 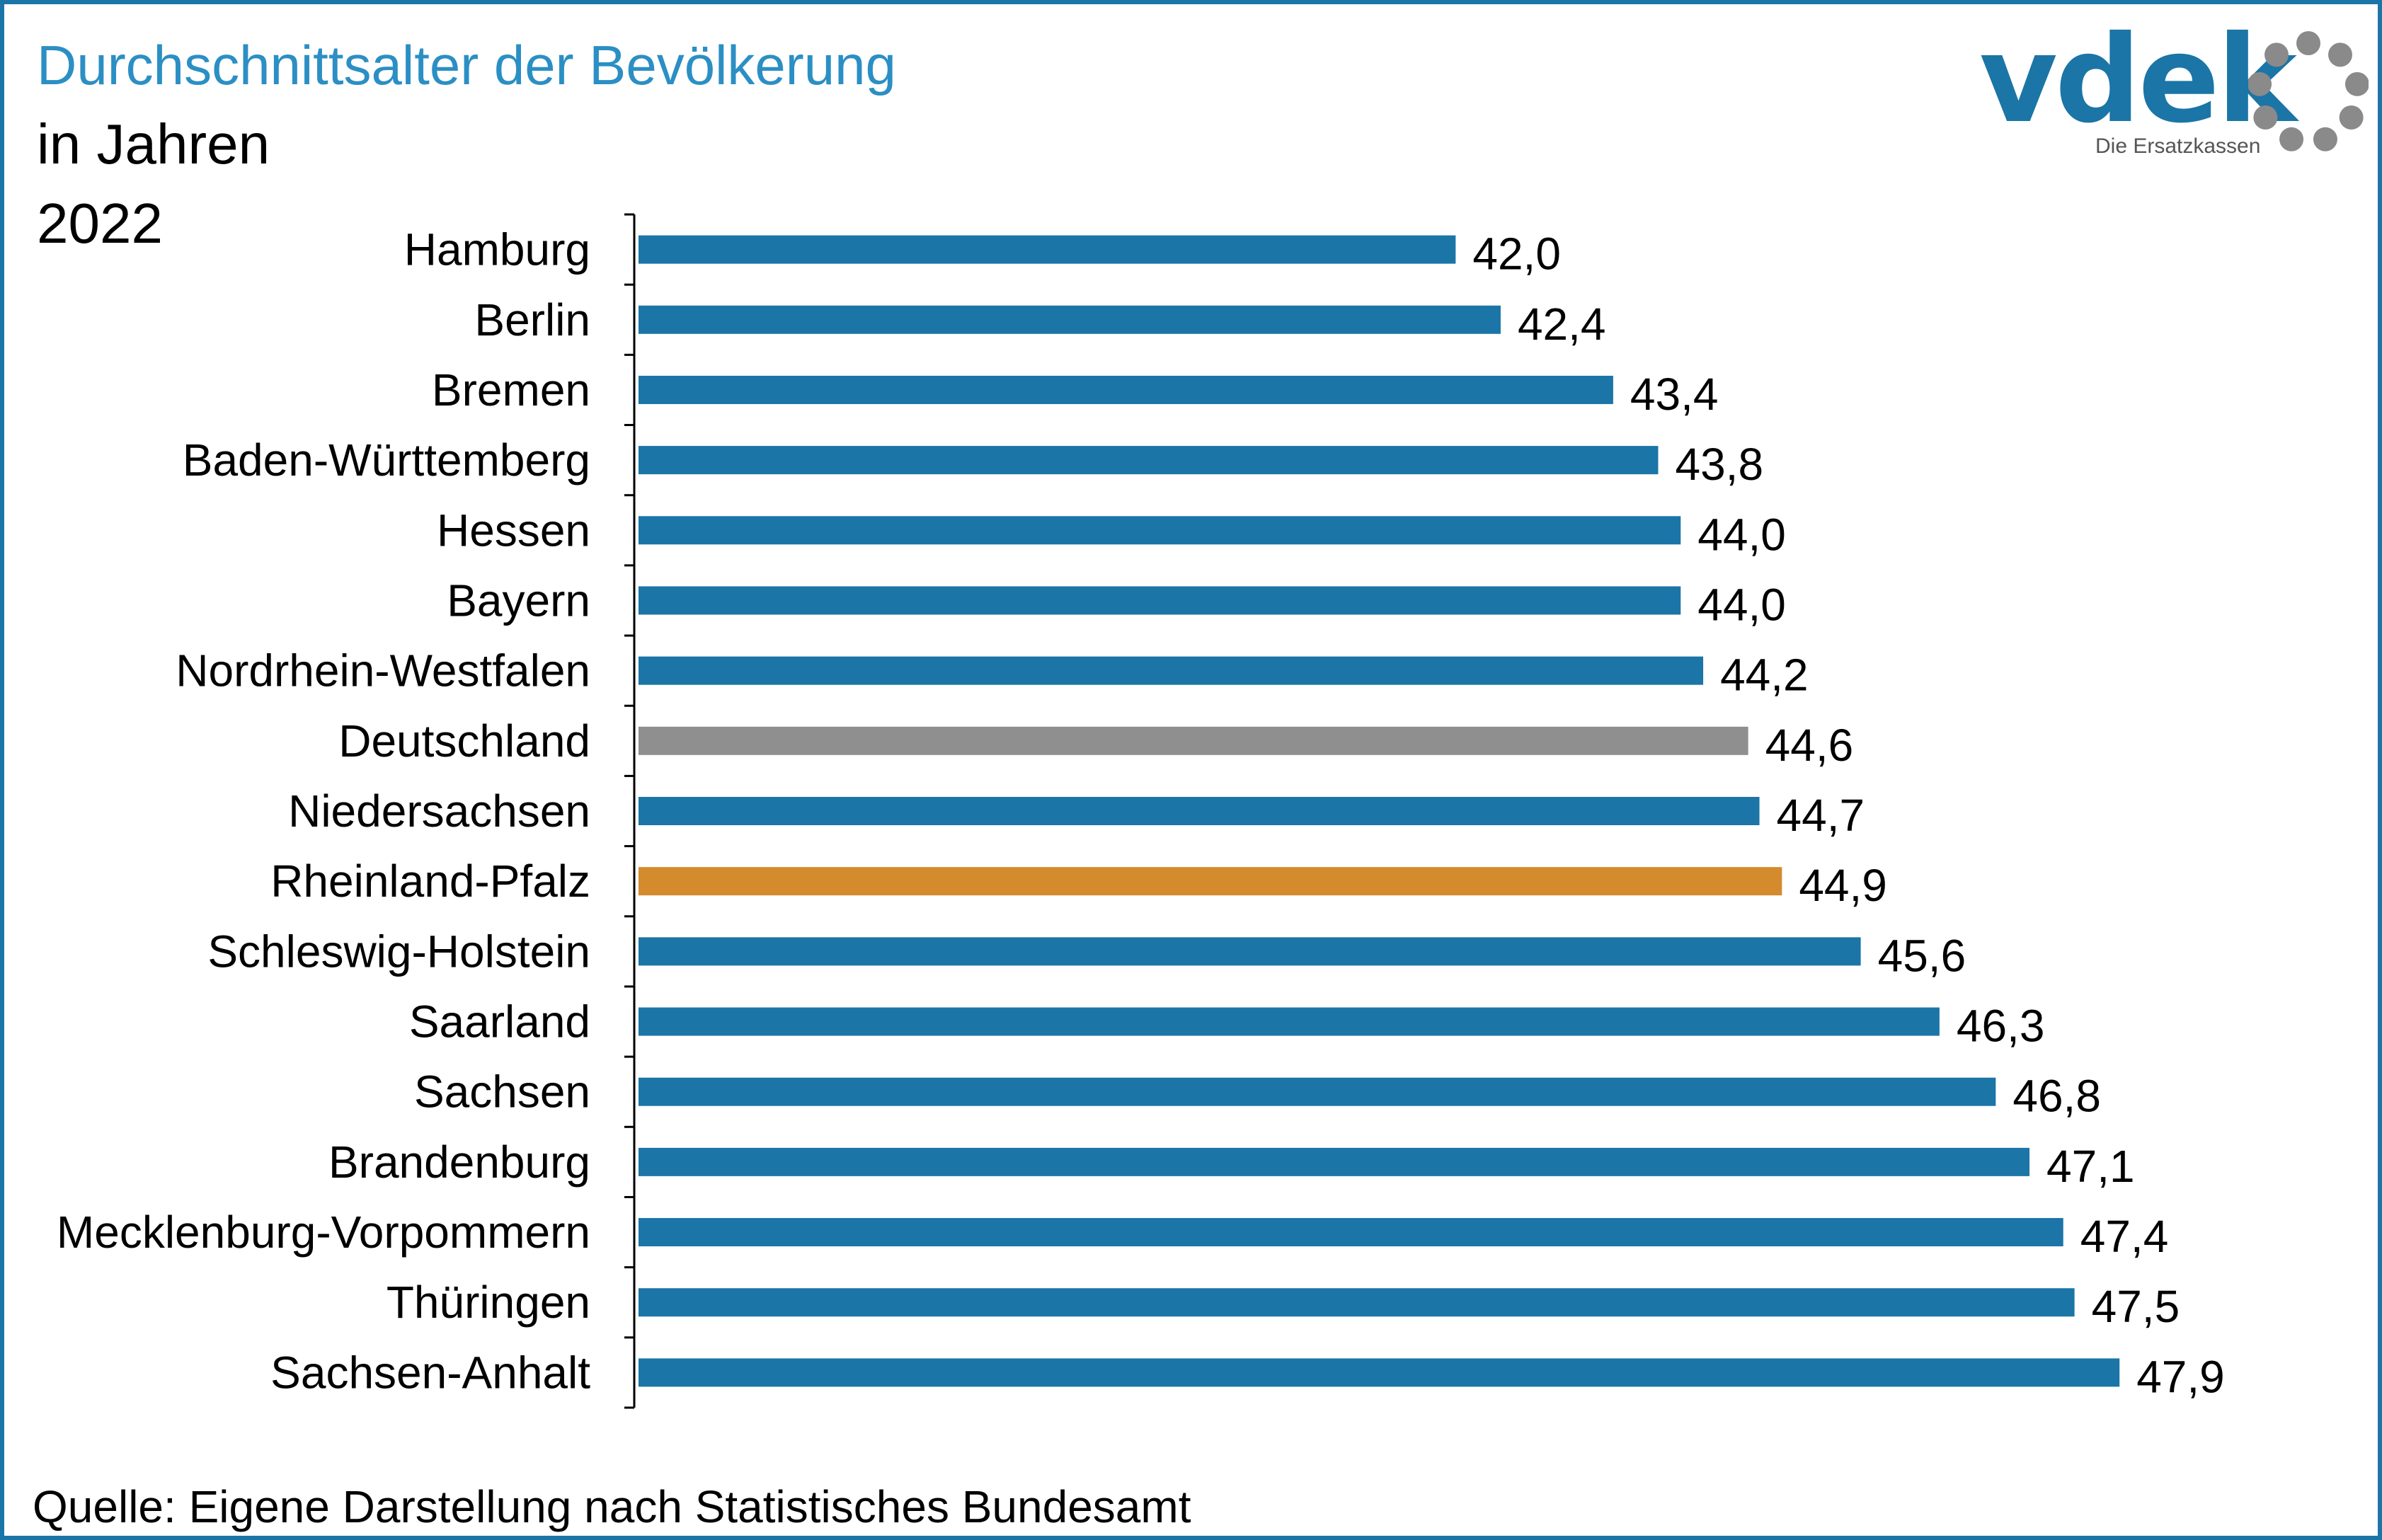 I want to click on chart-subtitle: in Jahren, so click(x=154, y=144).